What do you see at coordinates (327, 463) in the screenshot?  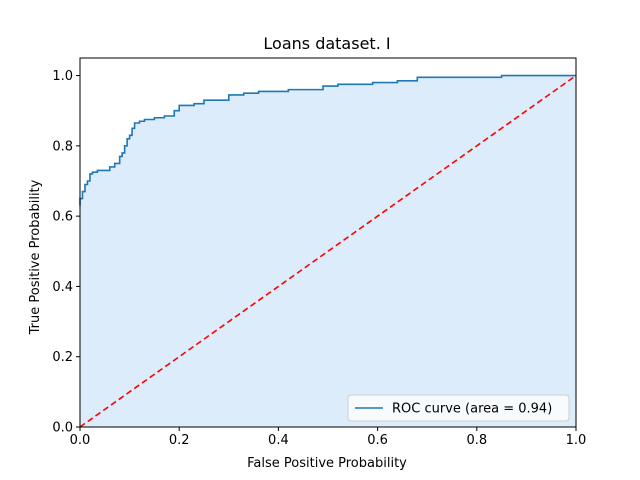 I see `x-axis-label: False Positive Probability` at bounding box center [327, 463].